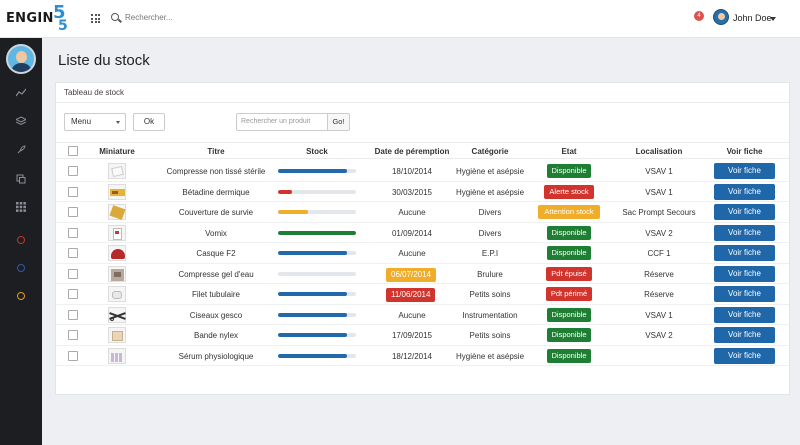  What do you see at coordinates (59, 12) in the screenshot?
I see `logo-number-top: 5` at bounding box center [59, 12].